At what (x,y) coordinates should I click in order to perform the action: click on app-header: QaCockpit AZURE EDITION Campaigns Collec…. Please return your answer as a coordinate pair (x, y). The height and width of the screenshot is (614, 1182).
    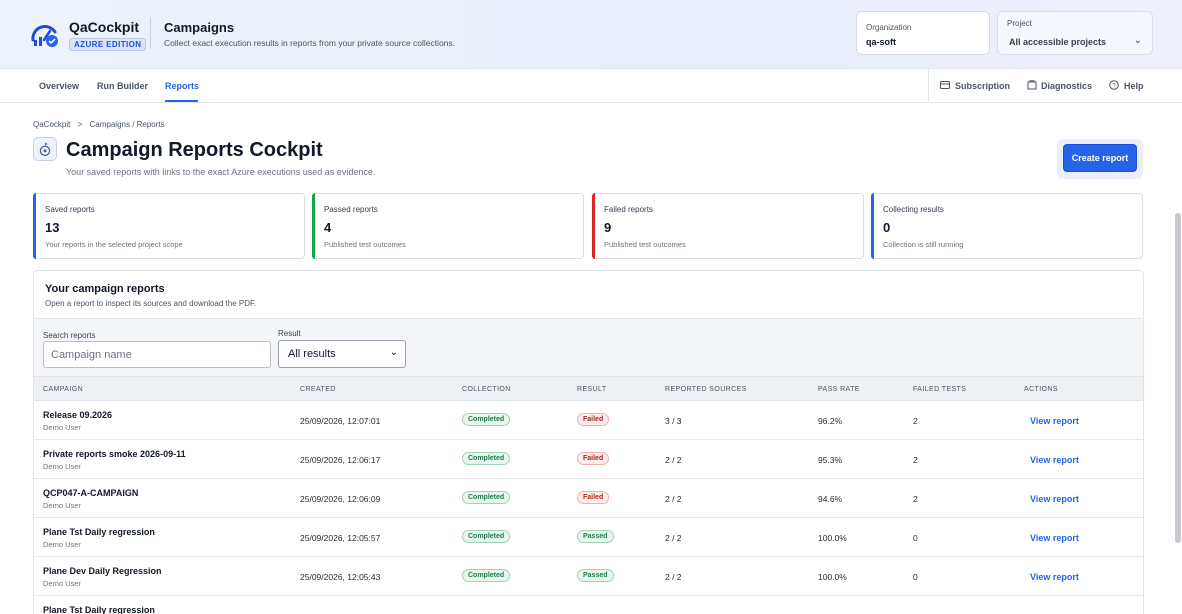
    Looking at the image, I should click on (591, 34).